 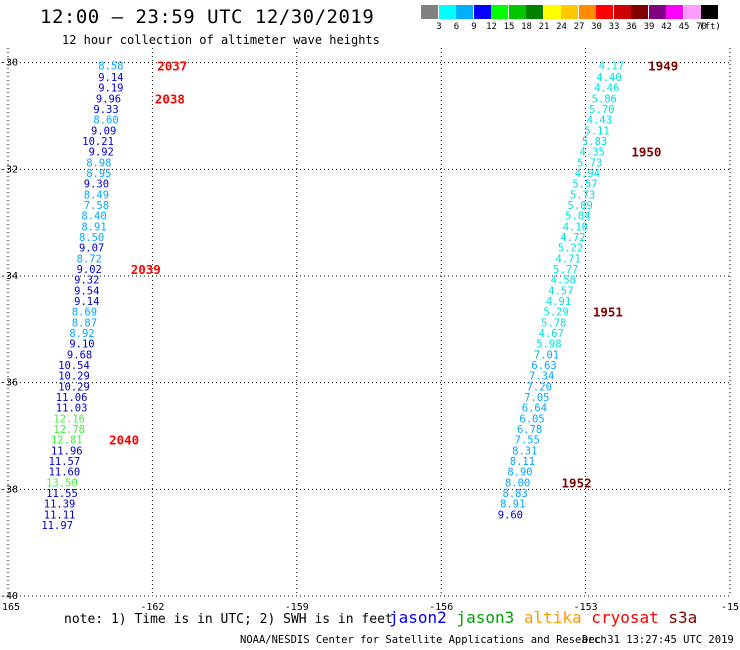 What do you see at coordinates (608, 312) in the screenshot?
I see `time-label: 1951` at bounding box center [608, 312].